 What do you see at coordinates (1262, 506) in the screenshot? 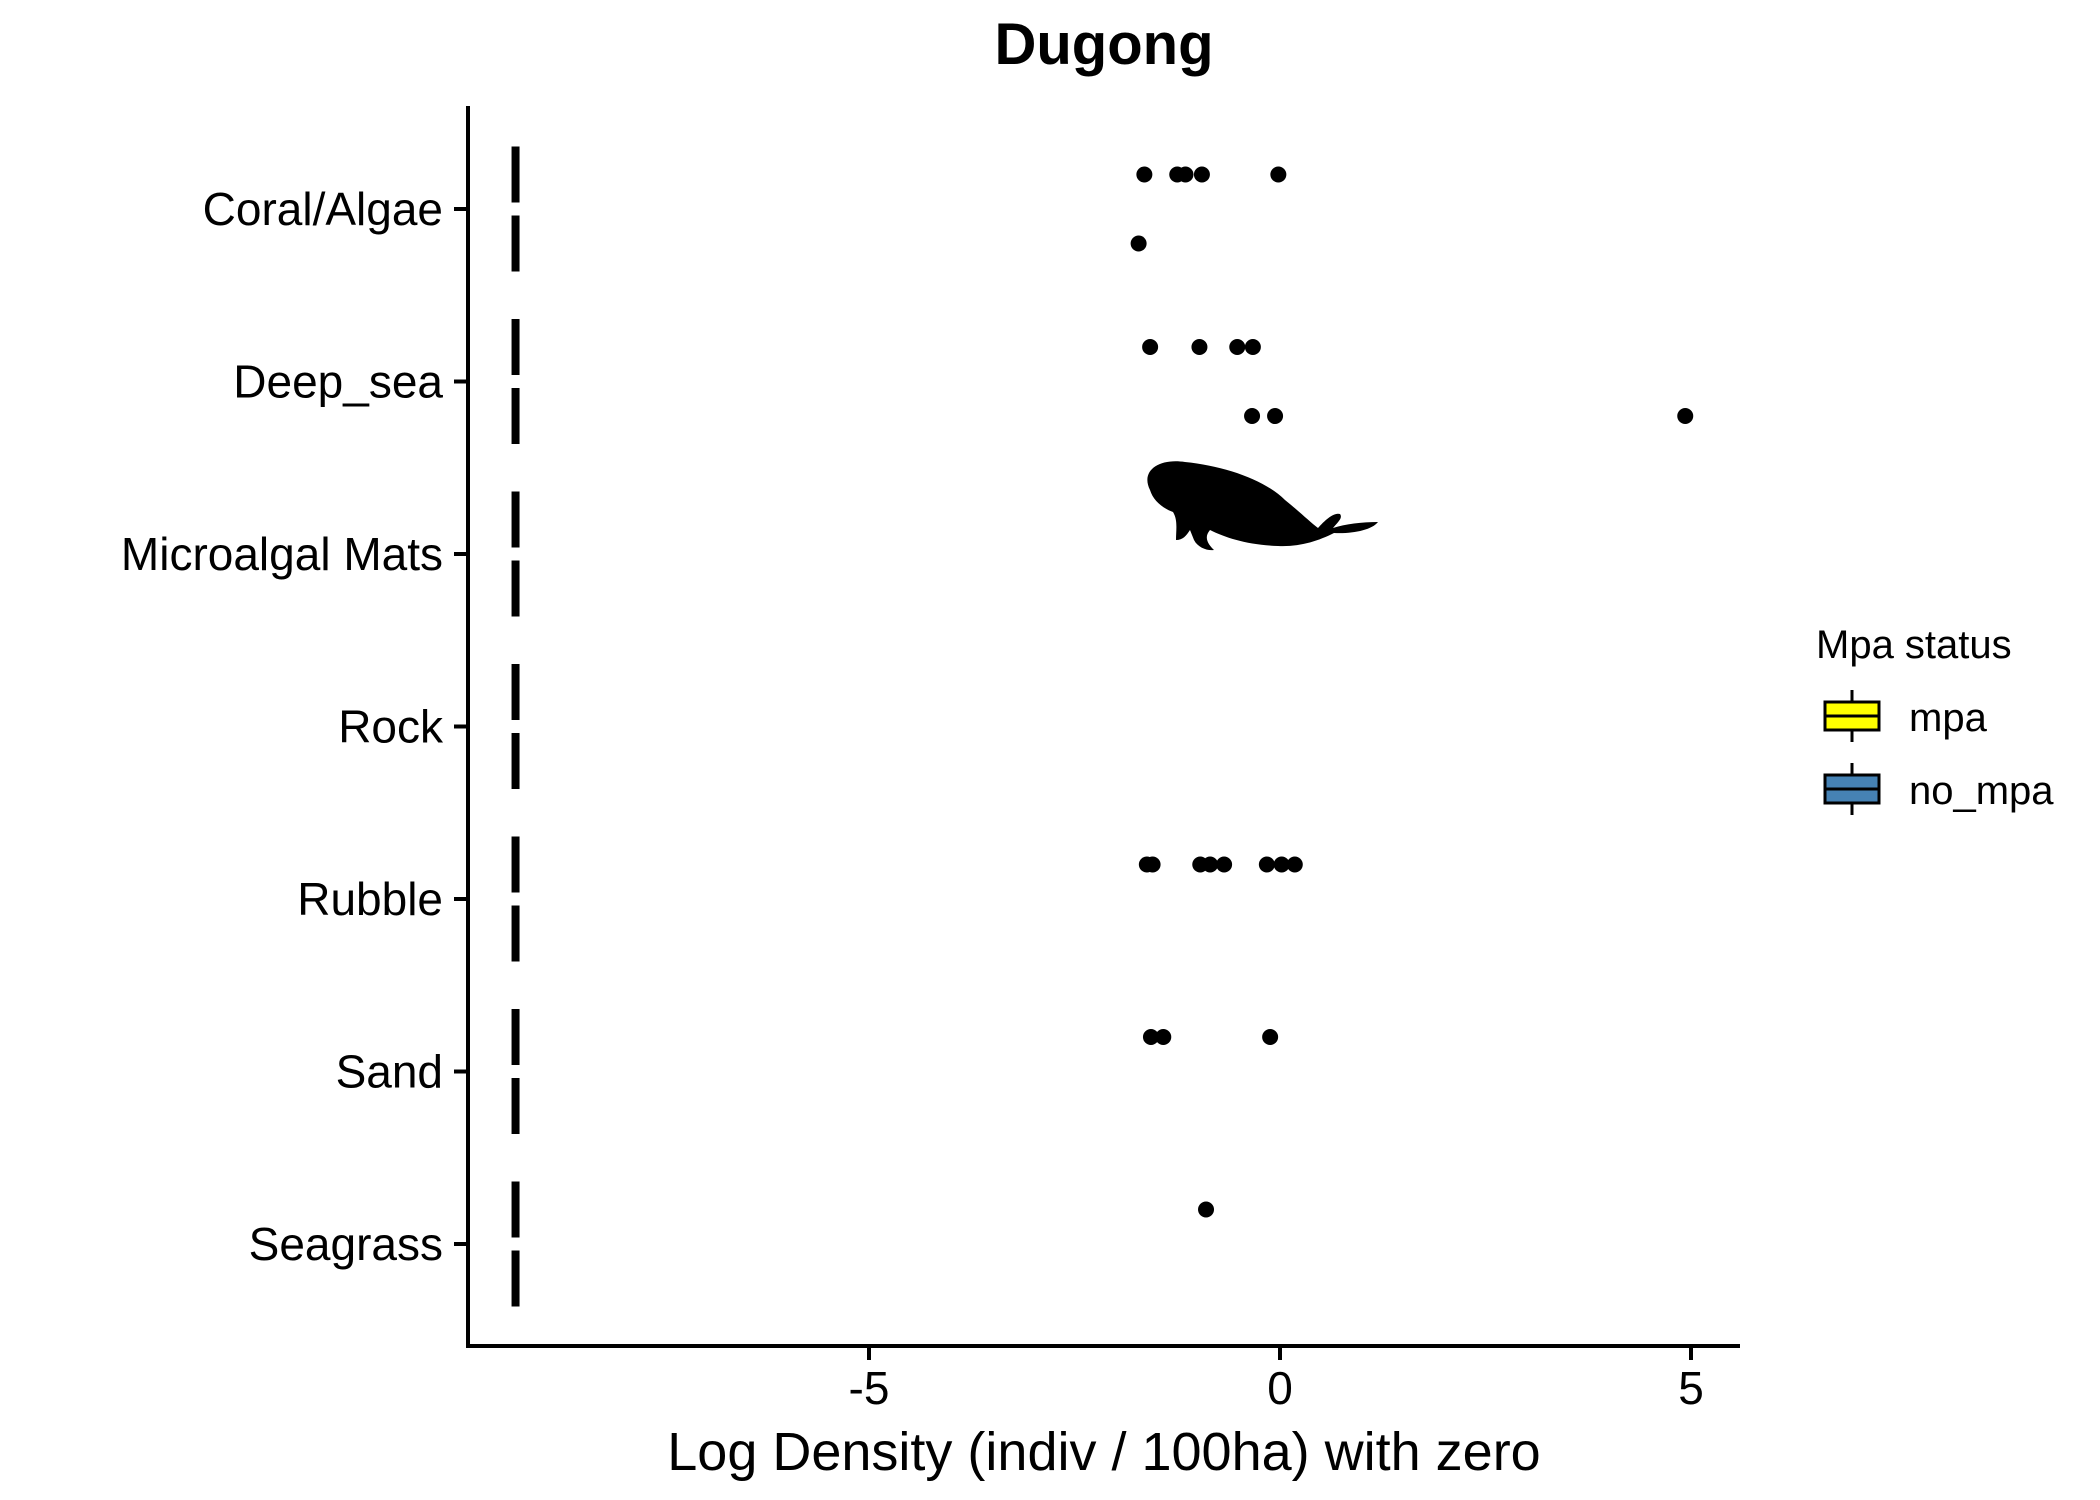
I see `dugong-silhouette-icon` at bounding box center [1262, 506].